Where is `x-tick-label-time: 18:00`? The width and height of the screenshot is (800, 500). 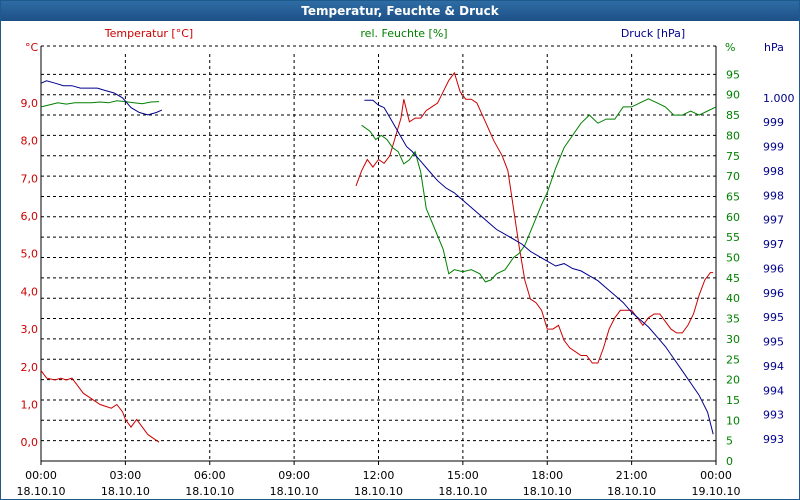 x-tick-label-time: 18:00 is located at coordinates (547, 475).